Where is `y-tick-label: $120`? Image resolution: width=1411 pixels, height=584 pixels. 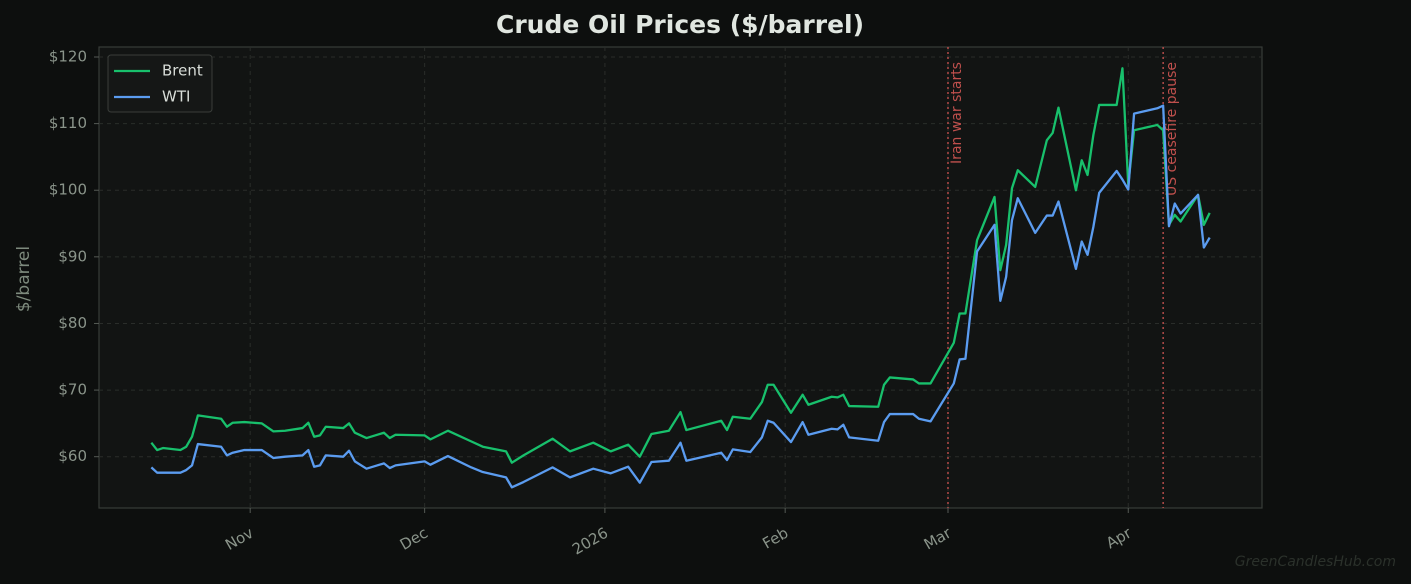 y-tick-label: $120 is located at coordinates (68, 56).